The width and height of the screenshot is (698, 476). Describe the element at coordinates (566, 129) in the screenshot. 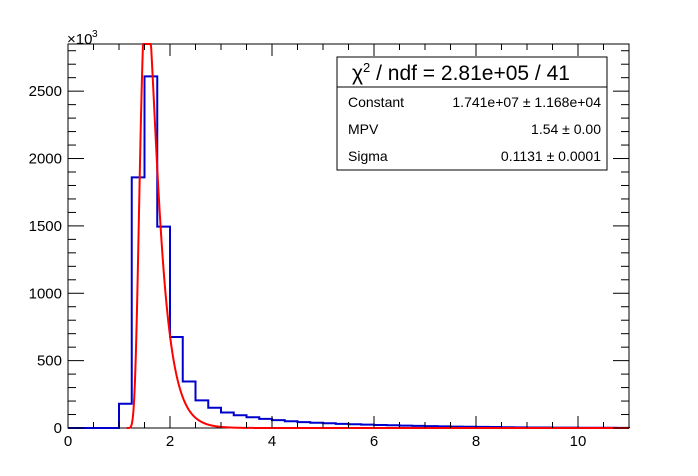

I see `stats-row-mpv-value: 1.54 ± 0.00` at that location.